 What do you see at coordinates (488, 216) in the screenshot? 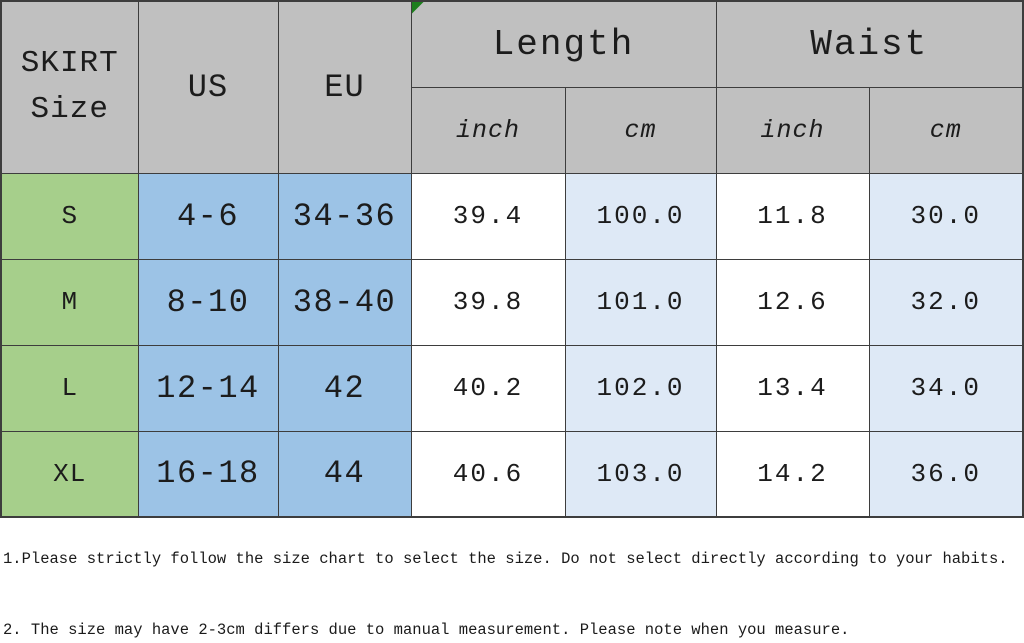
I see `length-inch-value: 39.4` at bounding box center [488, 216].